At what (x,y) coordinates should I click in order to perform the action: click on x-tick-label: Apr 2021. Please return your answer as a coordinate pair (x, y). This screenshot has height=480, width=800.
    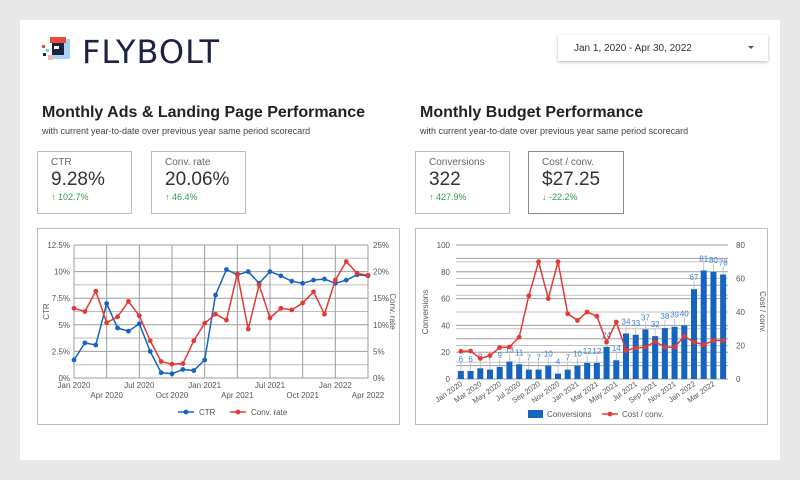
    Looking at the image, I should click on (237, 395).